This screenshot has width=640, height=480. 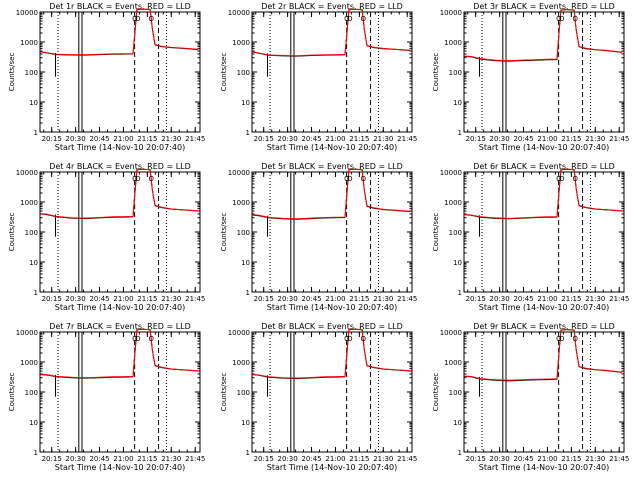 What do you see at coordinates (120, 326) in the screenshot?
I see `panel-title: Det 7r BLACK = Events, RED = LLD` at bounding box center [120, 326].